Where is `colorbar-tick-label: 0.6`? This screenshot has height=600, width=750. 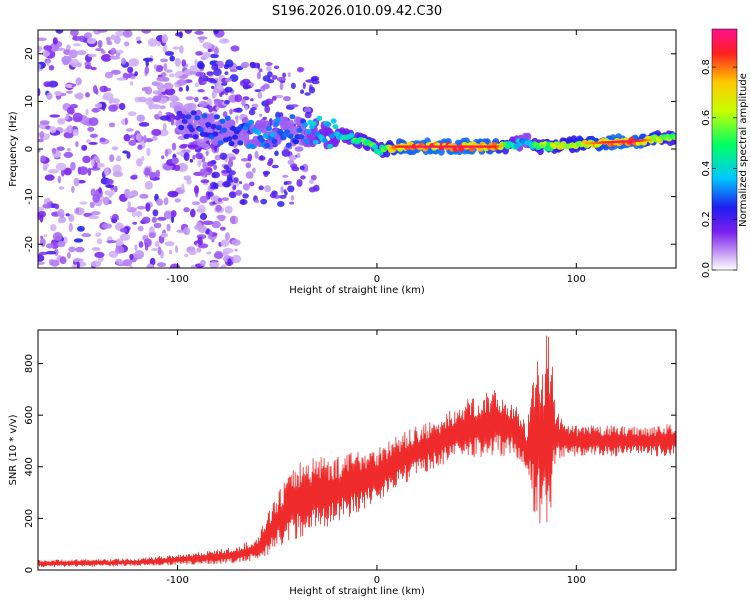 colorbar-tick-label: 0.6 is located at coordinates (706, 118).